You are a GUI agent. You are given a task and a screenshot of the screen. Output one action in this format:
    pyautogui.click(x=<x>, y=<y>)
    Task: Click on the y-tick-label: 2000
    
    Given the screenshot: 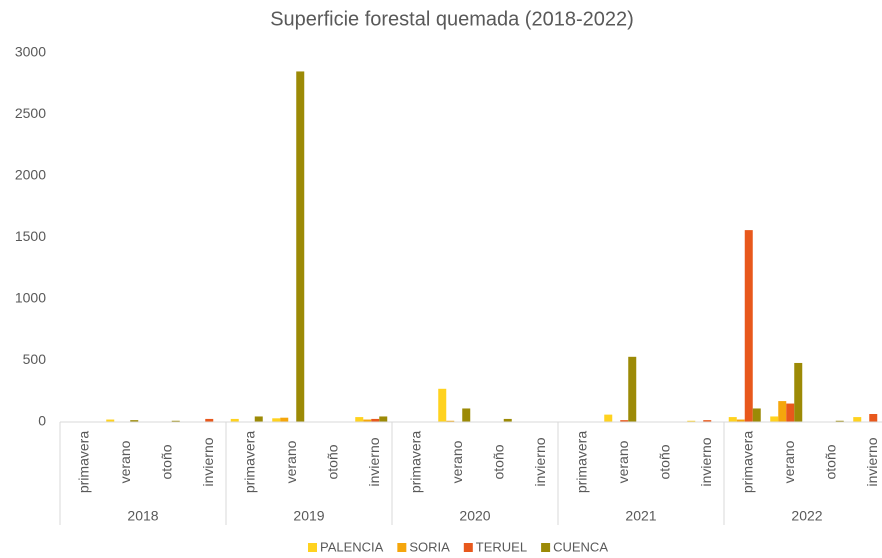 What is the action you would take?
    pyautogui.click(x=30, y=175)
    